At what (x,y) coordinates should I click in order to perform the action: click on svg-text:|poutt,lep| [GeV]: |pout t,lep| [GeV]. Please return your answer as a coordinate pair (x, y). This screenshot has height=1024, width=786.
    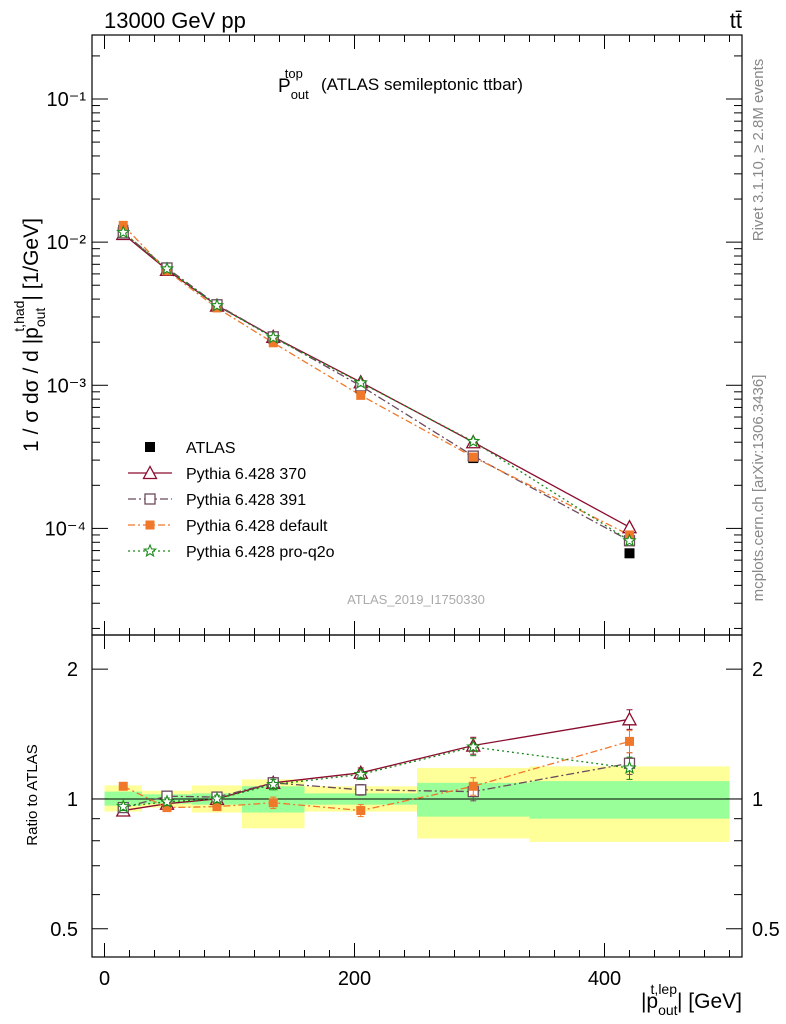
    Looking at the image, I should click on (691, 999).